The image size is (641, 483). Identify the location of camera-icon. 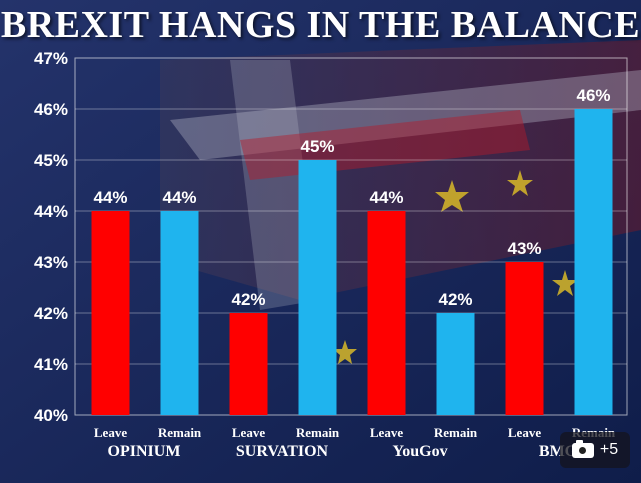
(582, 448).